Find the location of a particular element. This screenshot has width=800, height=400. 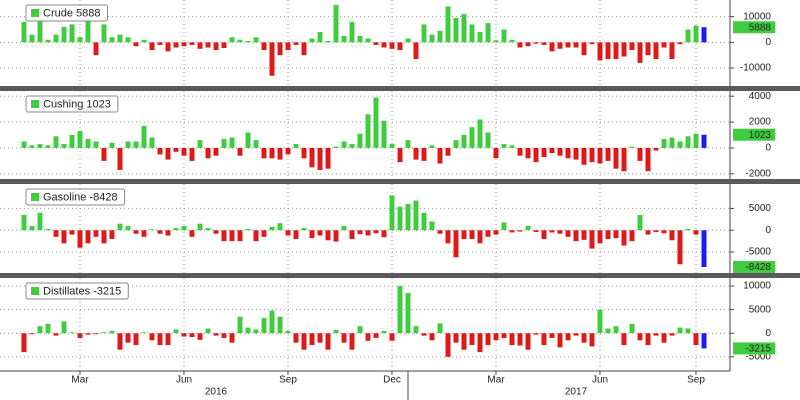

y-tick-label: 0 is located at coordinates (768, 148).